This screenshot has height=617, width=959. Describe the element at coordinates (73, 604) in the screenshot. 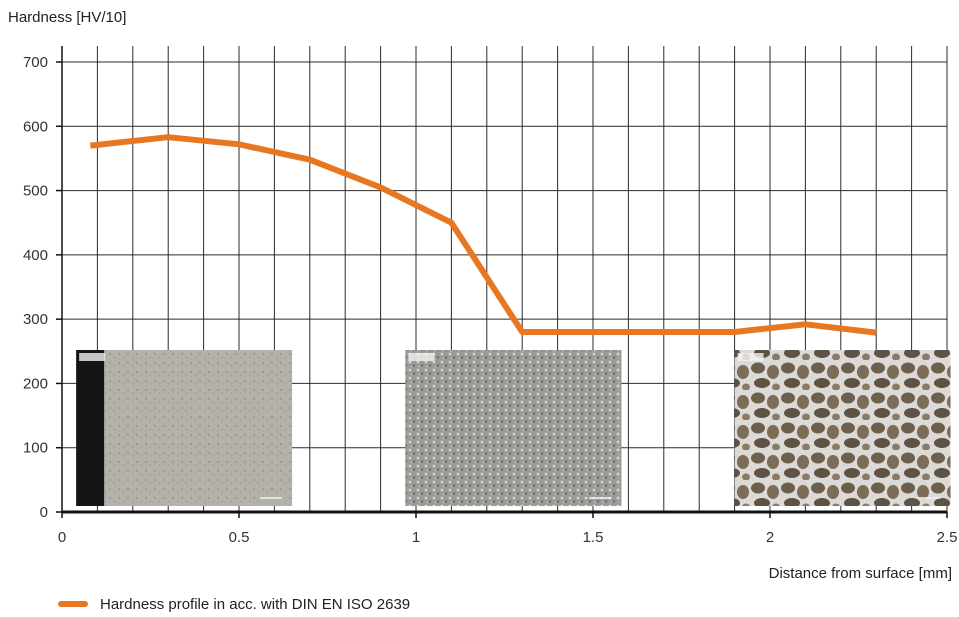

I see `legend-swatch` at that location.